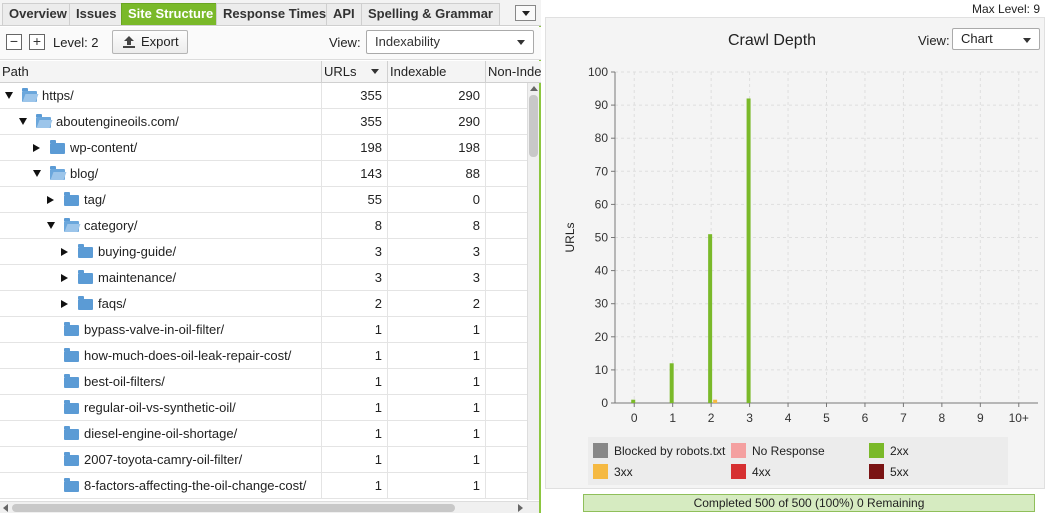  I want to click on chart-view-select-value: Chart, so click(977, 38).